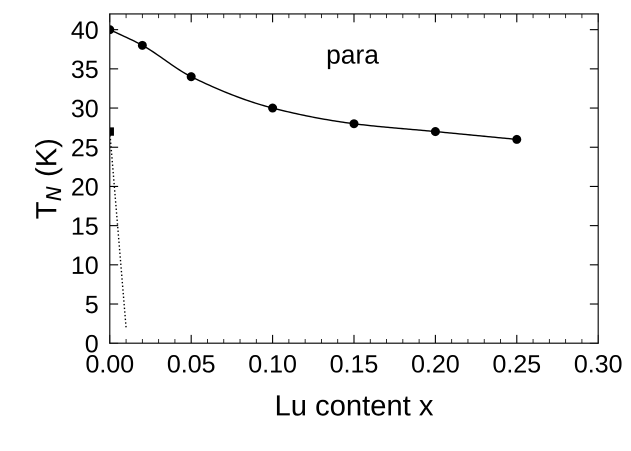 This screenshot has height=451, width=631. What do you see at coordinates (85, 147) in the screenshot?
I see `y-tick-label: 25` at bounding box center [85, 147].